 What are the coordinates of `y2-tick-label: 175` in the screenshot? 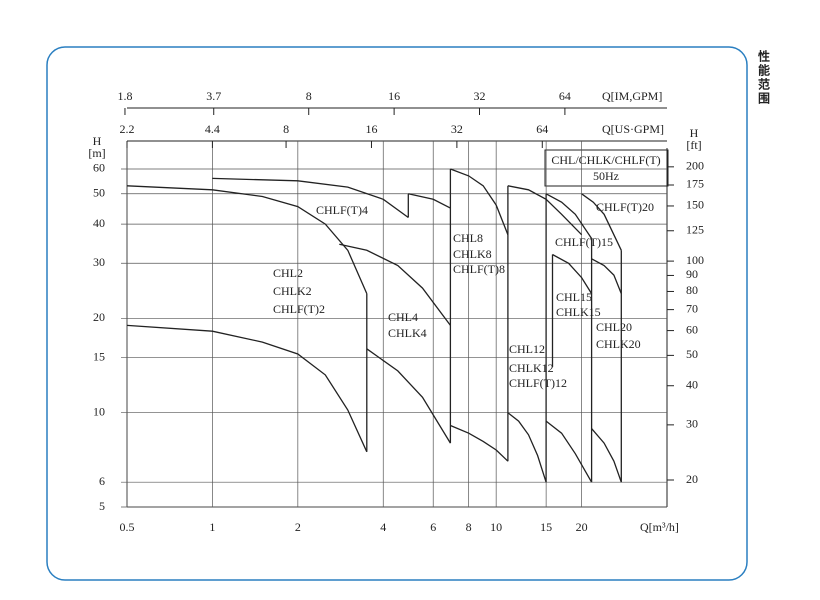 It's located at (695, 184).